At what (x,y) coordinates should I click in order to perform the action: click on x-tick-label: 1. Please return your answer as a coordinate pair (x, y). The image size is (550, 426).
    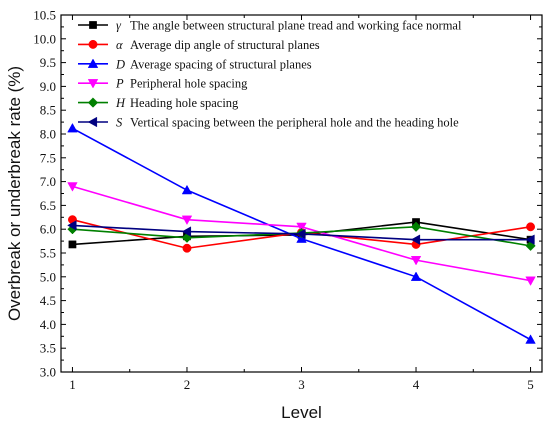
    Looking at the image, I should click on (72, 384).